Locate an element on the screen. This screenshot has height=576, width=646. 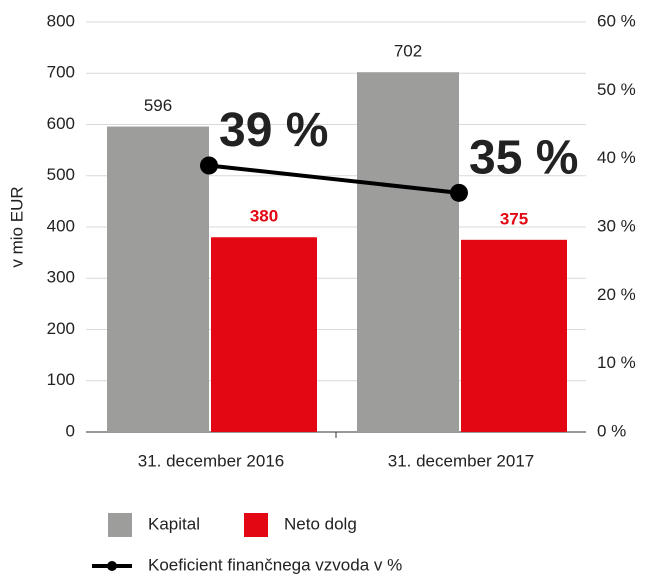
line-value-label: 39 % is located at coordinates (273, 130).